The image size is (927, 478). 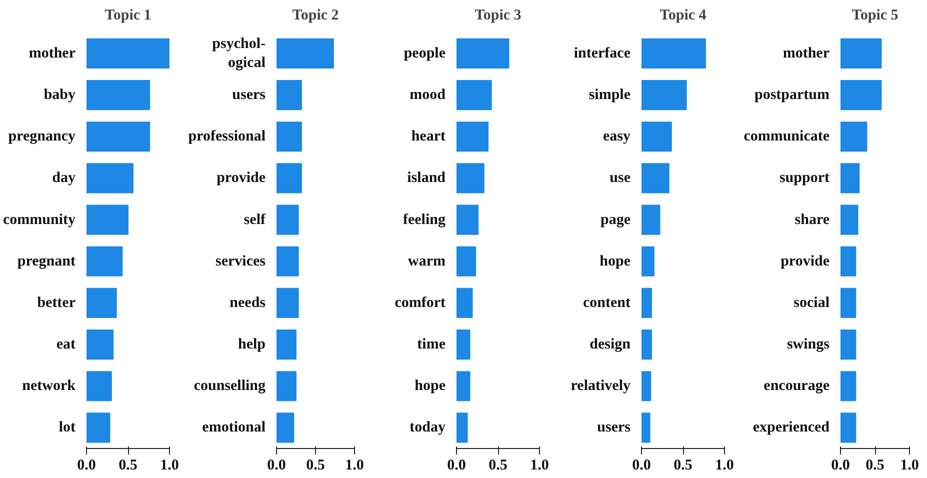 What do you see at coordinates (67, 428) in the screenshot?
I see `y-tick-label: lot` at bounding box center [67, 428].